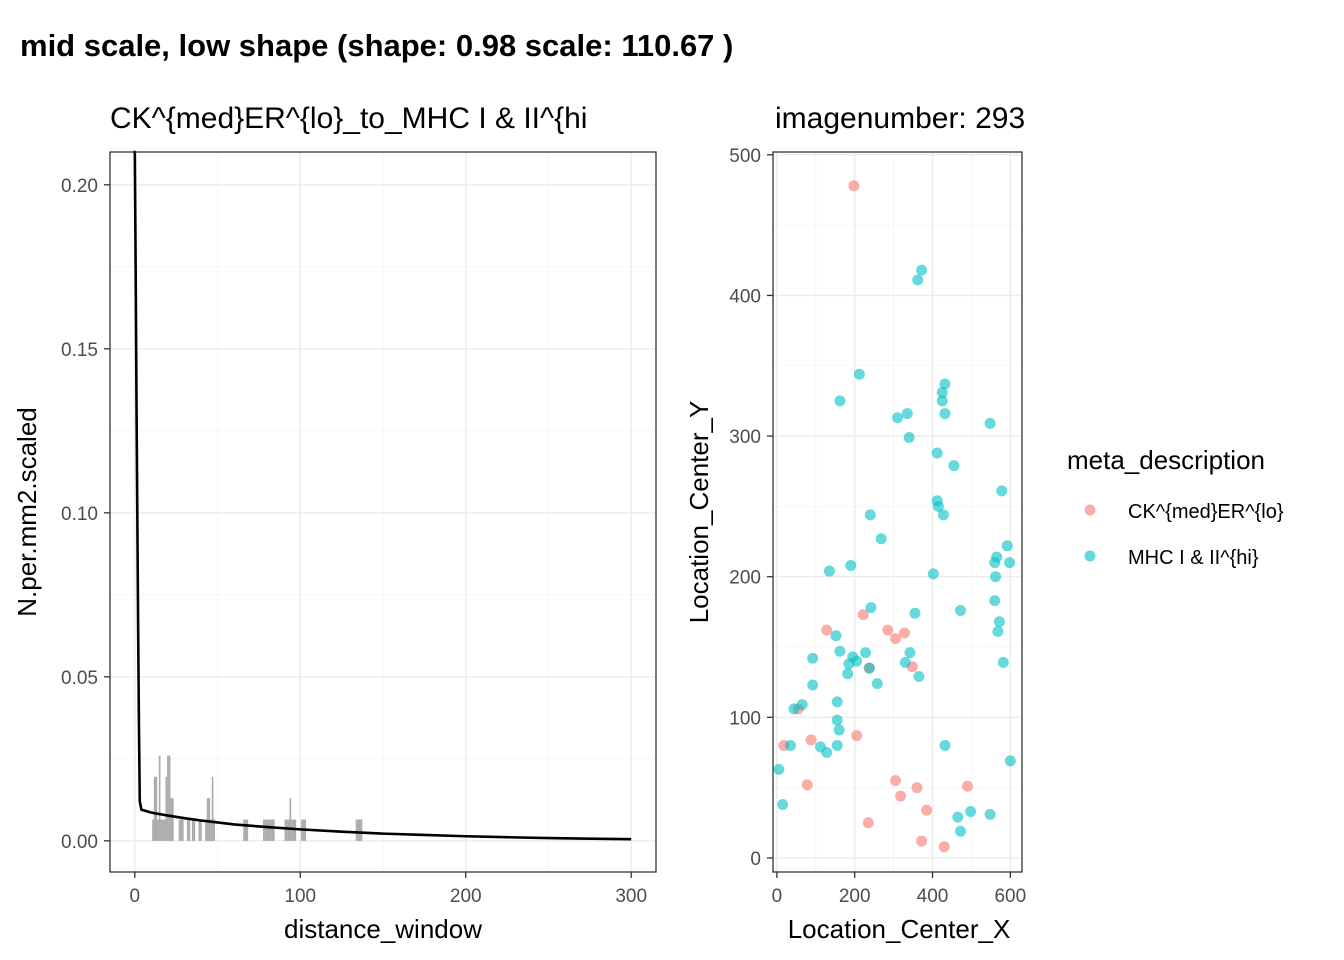 The width and height of the screenshot is (1344, 960). What do you see at coordinates (900, 118) in the screenshot?
I see `right-panel-title: imagenumber: 293` at bounding box center [900, 118].